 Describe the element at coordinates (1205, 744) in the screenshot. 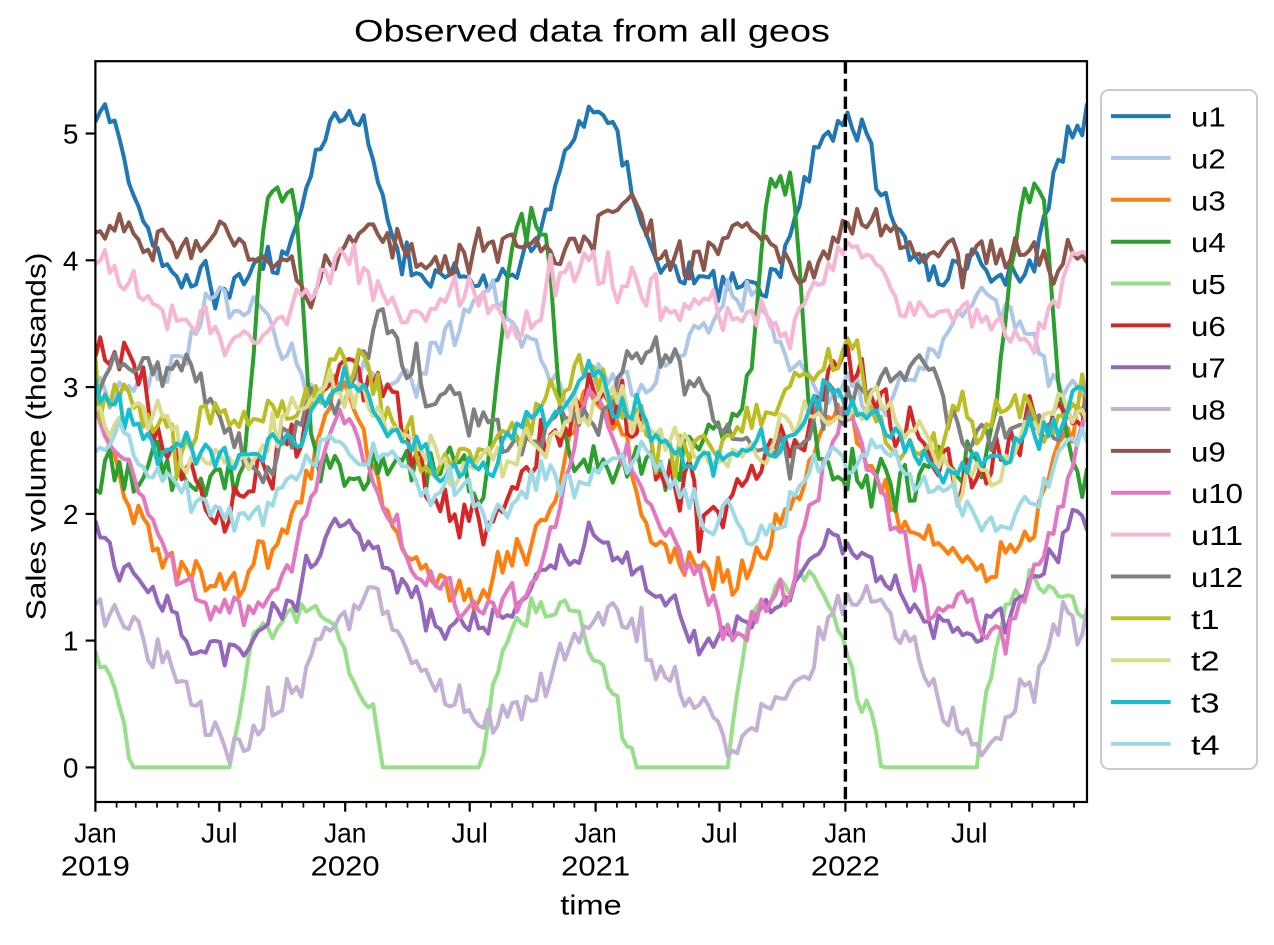

I see `svg-text: t4` at that location.